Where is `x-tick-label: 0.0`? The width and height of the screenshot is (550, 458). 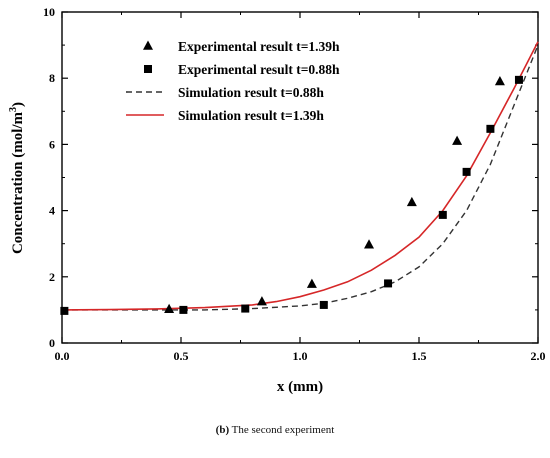 x-tick-label: 0.0 is located at coordinates (62, 356).